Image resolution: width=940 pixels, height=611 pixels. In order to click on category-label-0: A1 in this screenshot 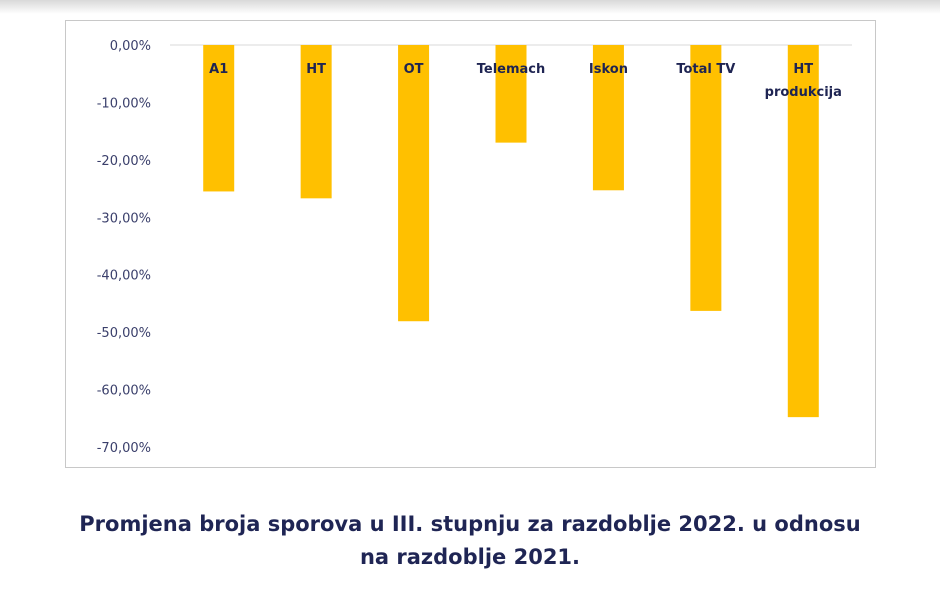, I will do `click(218, 69)`.